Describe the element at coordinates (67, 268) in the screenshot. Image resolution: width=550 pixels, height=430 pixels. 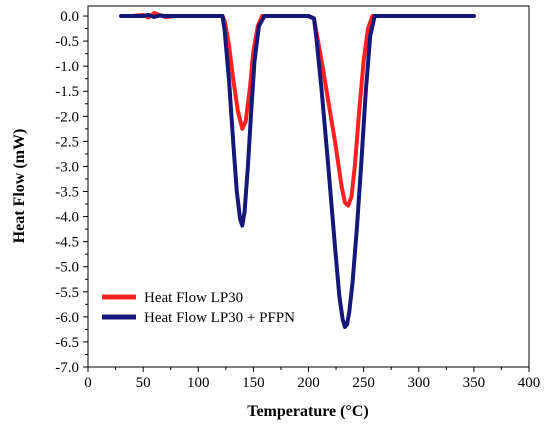
I see `y-tick-label: -5.0` at that location.